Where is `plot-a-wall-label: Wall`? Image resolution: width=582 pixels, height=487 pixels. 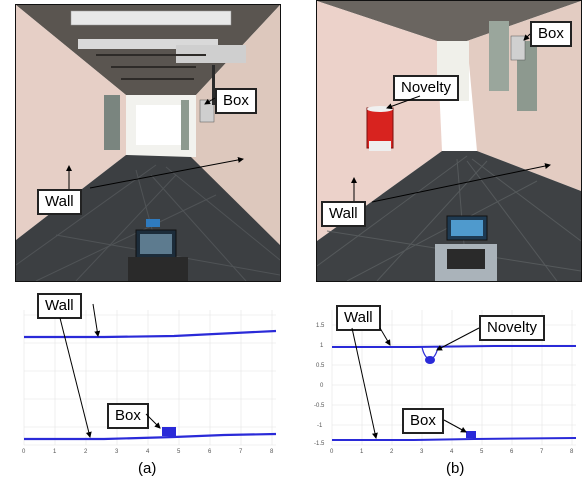
plot-a-wall-label: Wall is located at coordinates (59, 306).